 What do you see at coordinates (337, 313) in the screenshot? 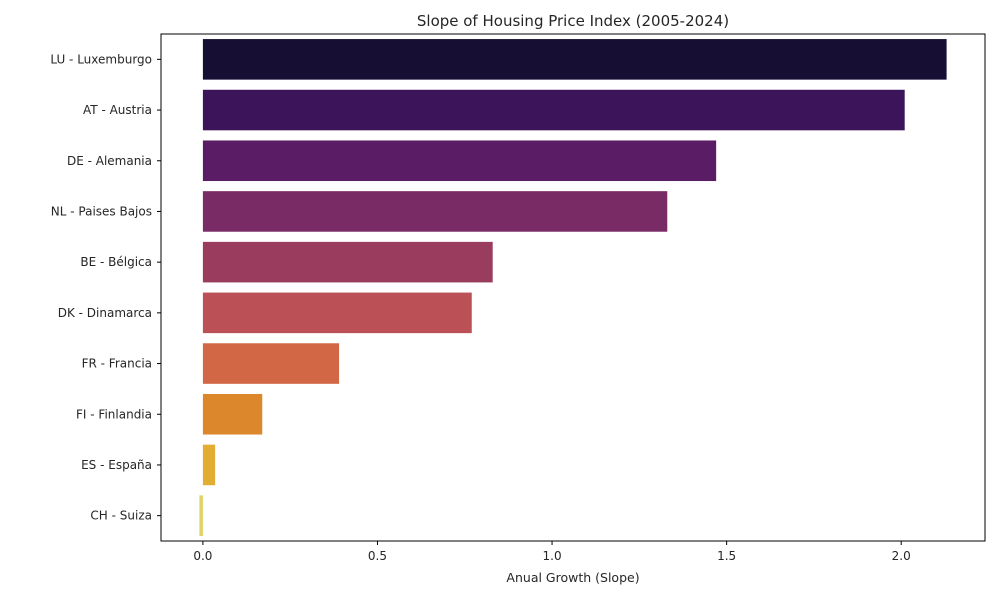
I see `bar-dk` at bounding box center [337, 313].